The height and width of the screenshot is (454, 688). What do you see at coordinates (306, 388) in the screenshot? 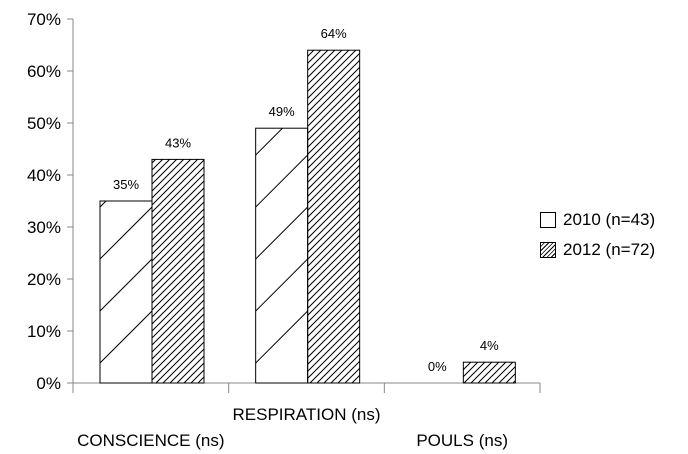
I see `x-axis` at bounding box center [306, 388].